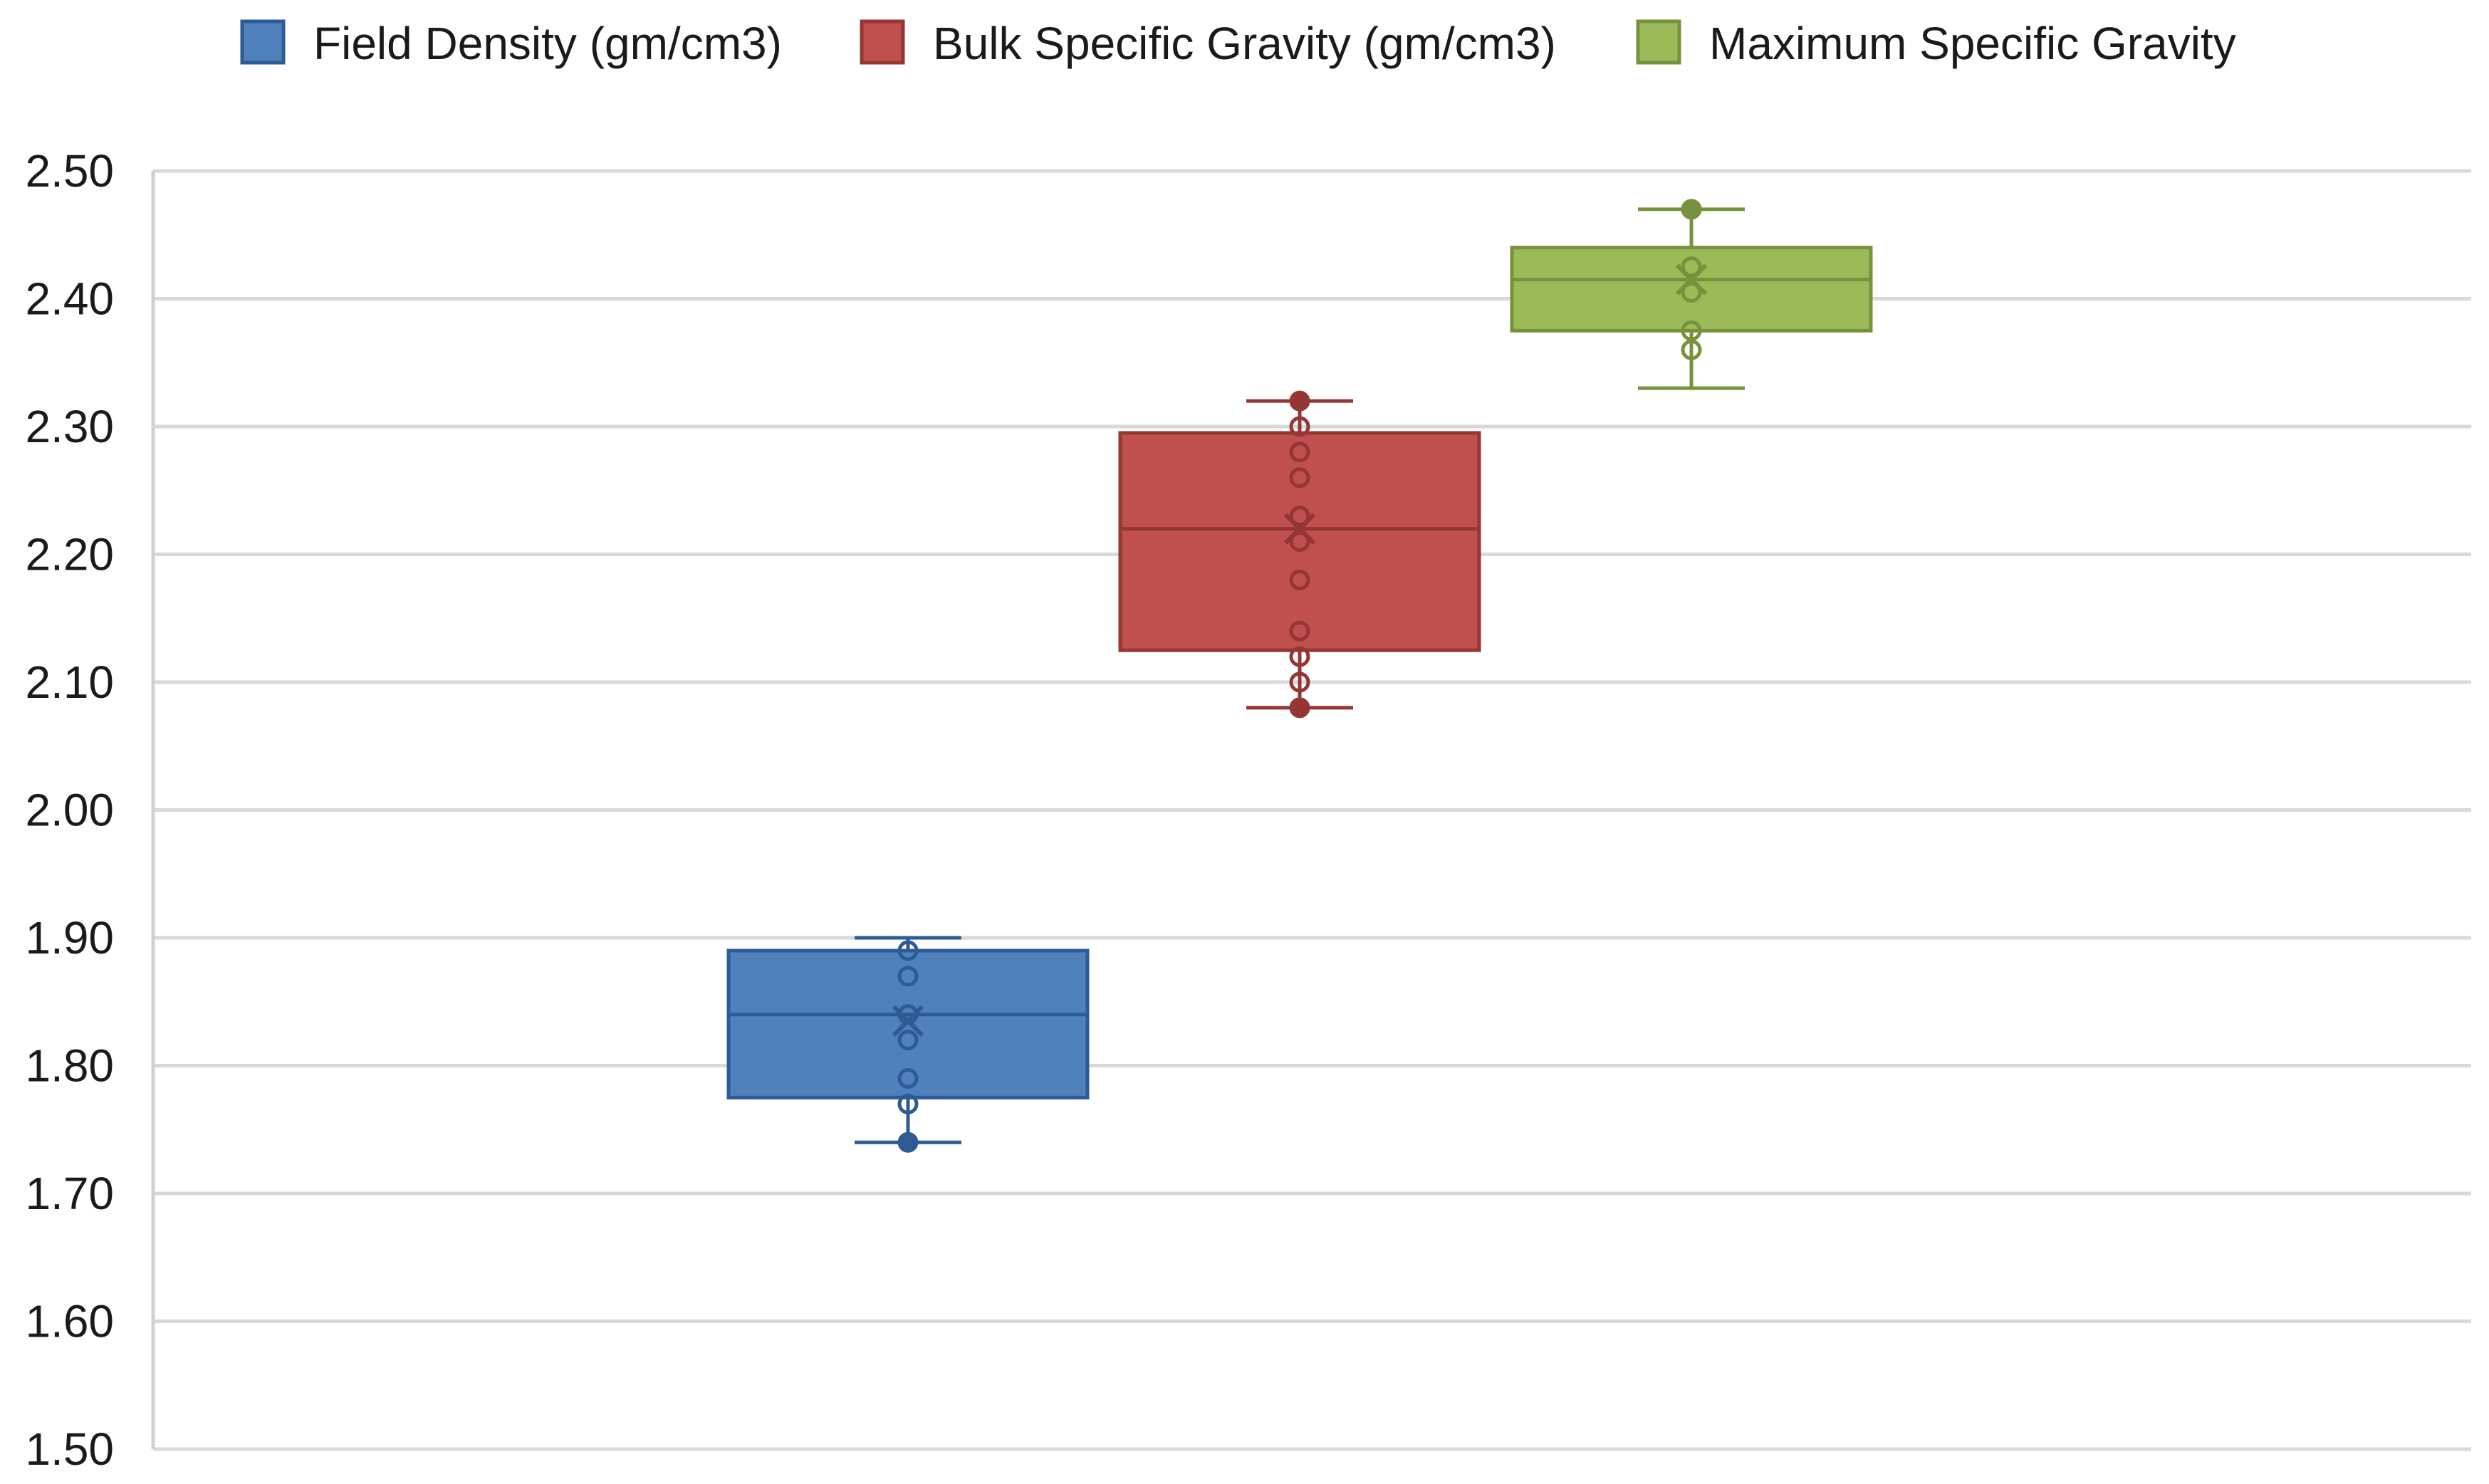 The width and height of the screenshot is (2489, 1484). What do you see at coordinates (70, 299) in the screenshot?
I see `y-tick-label: 2.40` at bounding box center [70, 299].